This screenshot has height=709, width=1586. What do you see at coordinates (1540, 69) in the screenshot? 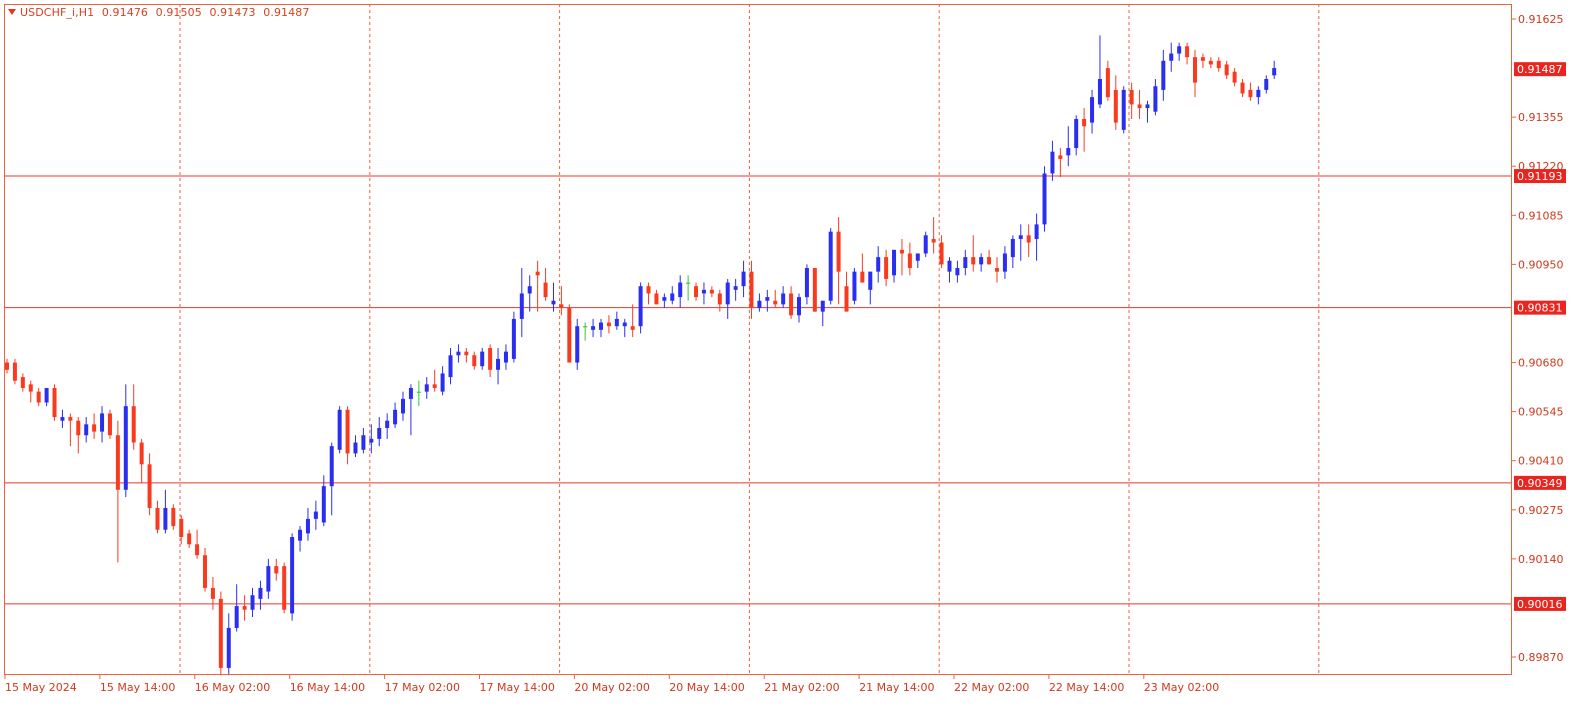
I see `current-price-tag: 0.91487` at bounding box center [1540, 69].